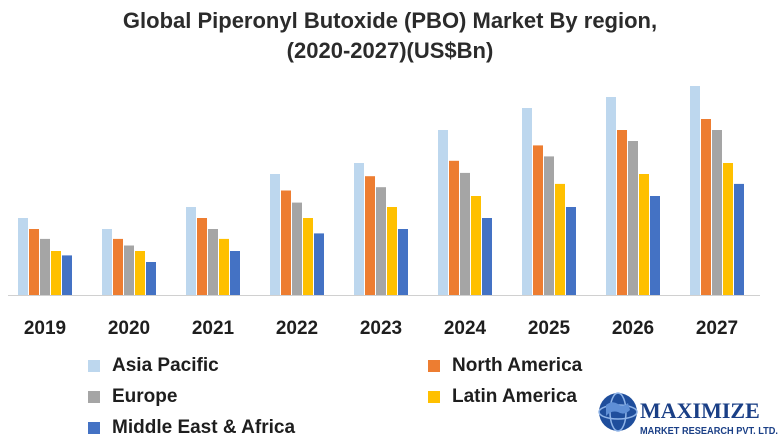  Describe the element at coordinates (56, 273) in the screenshot. I see `bar-2019-latin-america` at that location.